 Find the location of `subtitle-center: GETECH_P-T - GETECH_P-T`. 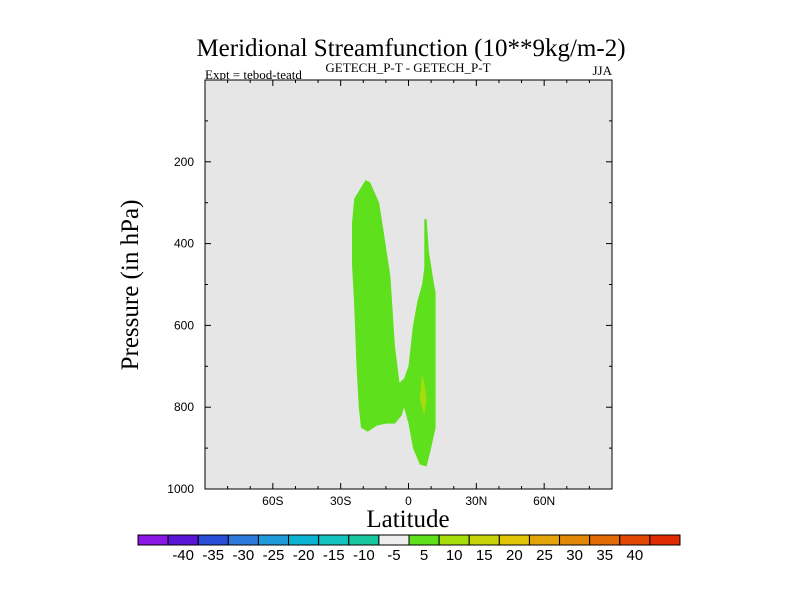

subtitle-center: GETECH_P-T - GETECH_P-T is located at coordinates (407, 67).